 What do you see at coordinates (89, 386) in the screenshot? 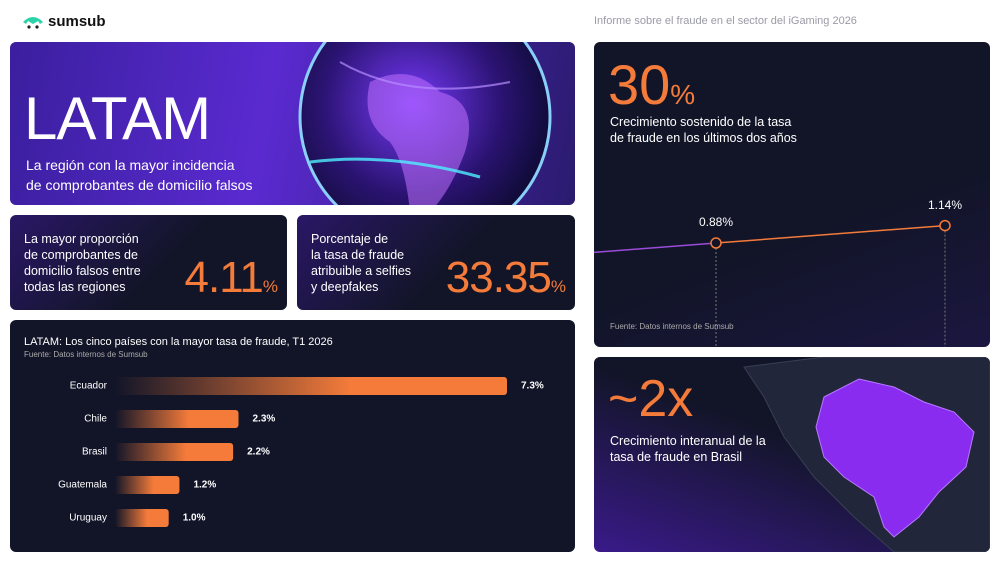
I see `category-label: Ecuador` at bounding box center [89, 386].